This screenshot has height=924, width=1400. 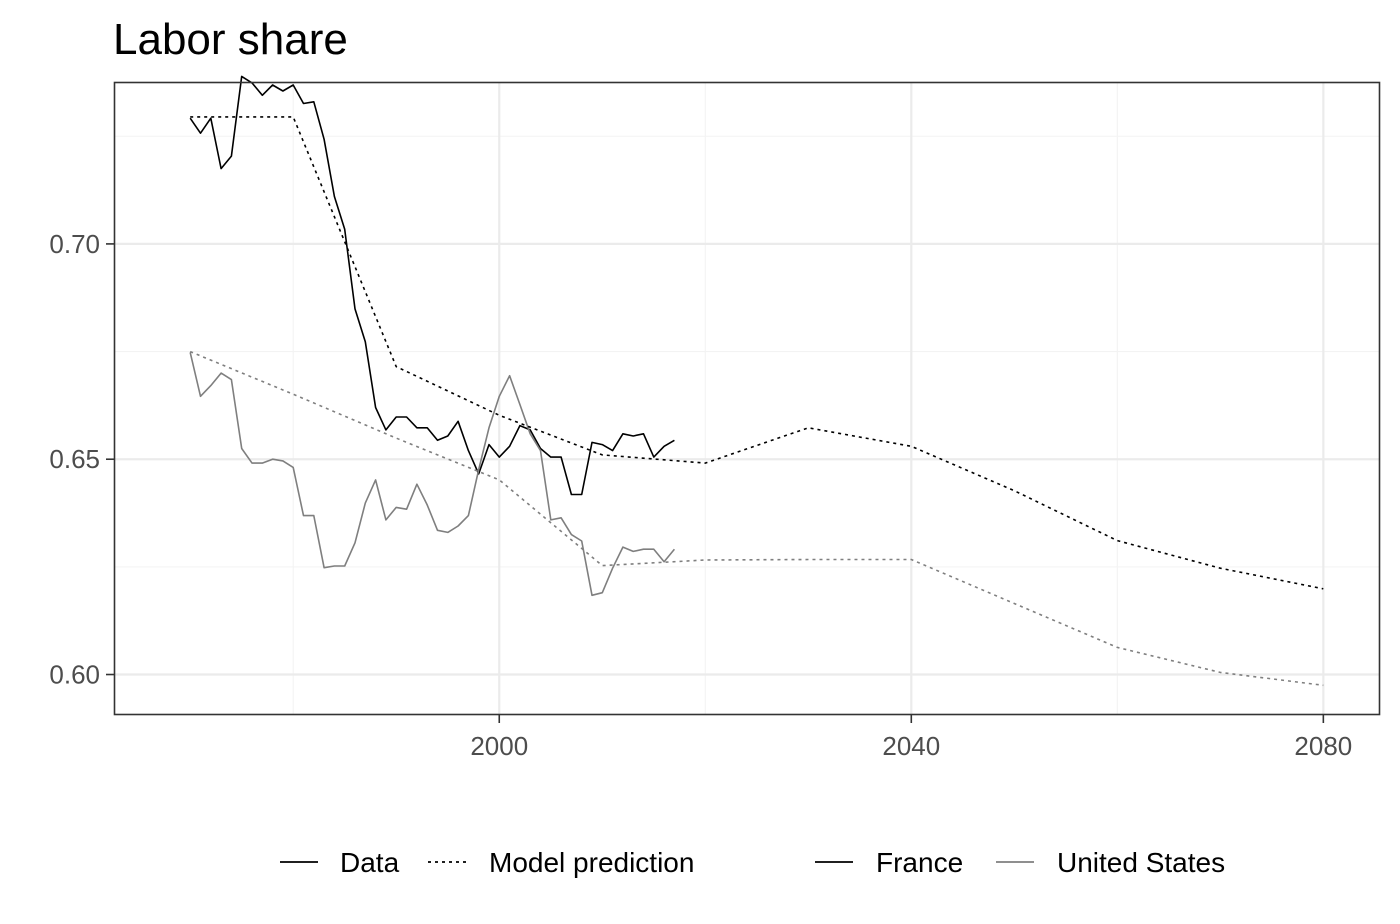 What do you see at coordinates (74, 459) in the screenshot?
I see `y-tick-label: 0.65` at bounding box center [74, 459].